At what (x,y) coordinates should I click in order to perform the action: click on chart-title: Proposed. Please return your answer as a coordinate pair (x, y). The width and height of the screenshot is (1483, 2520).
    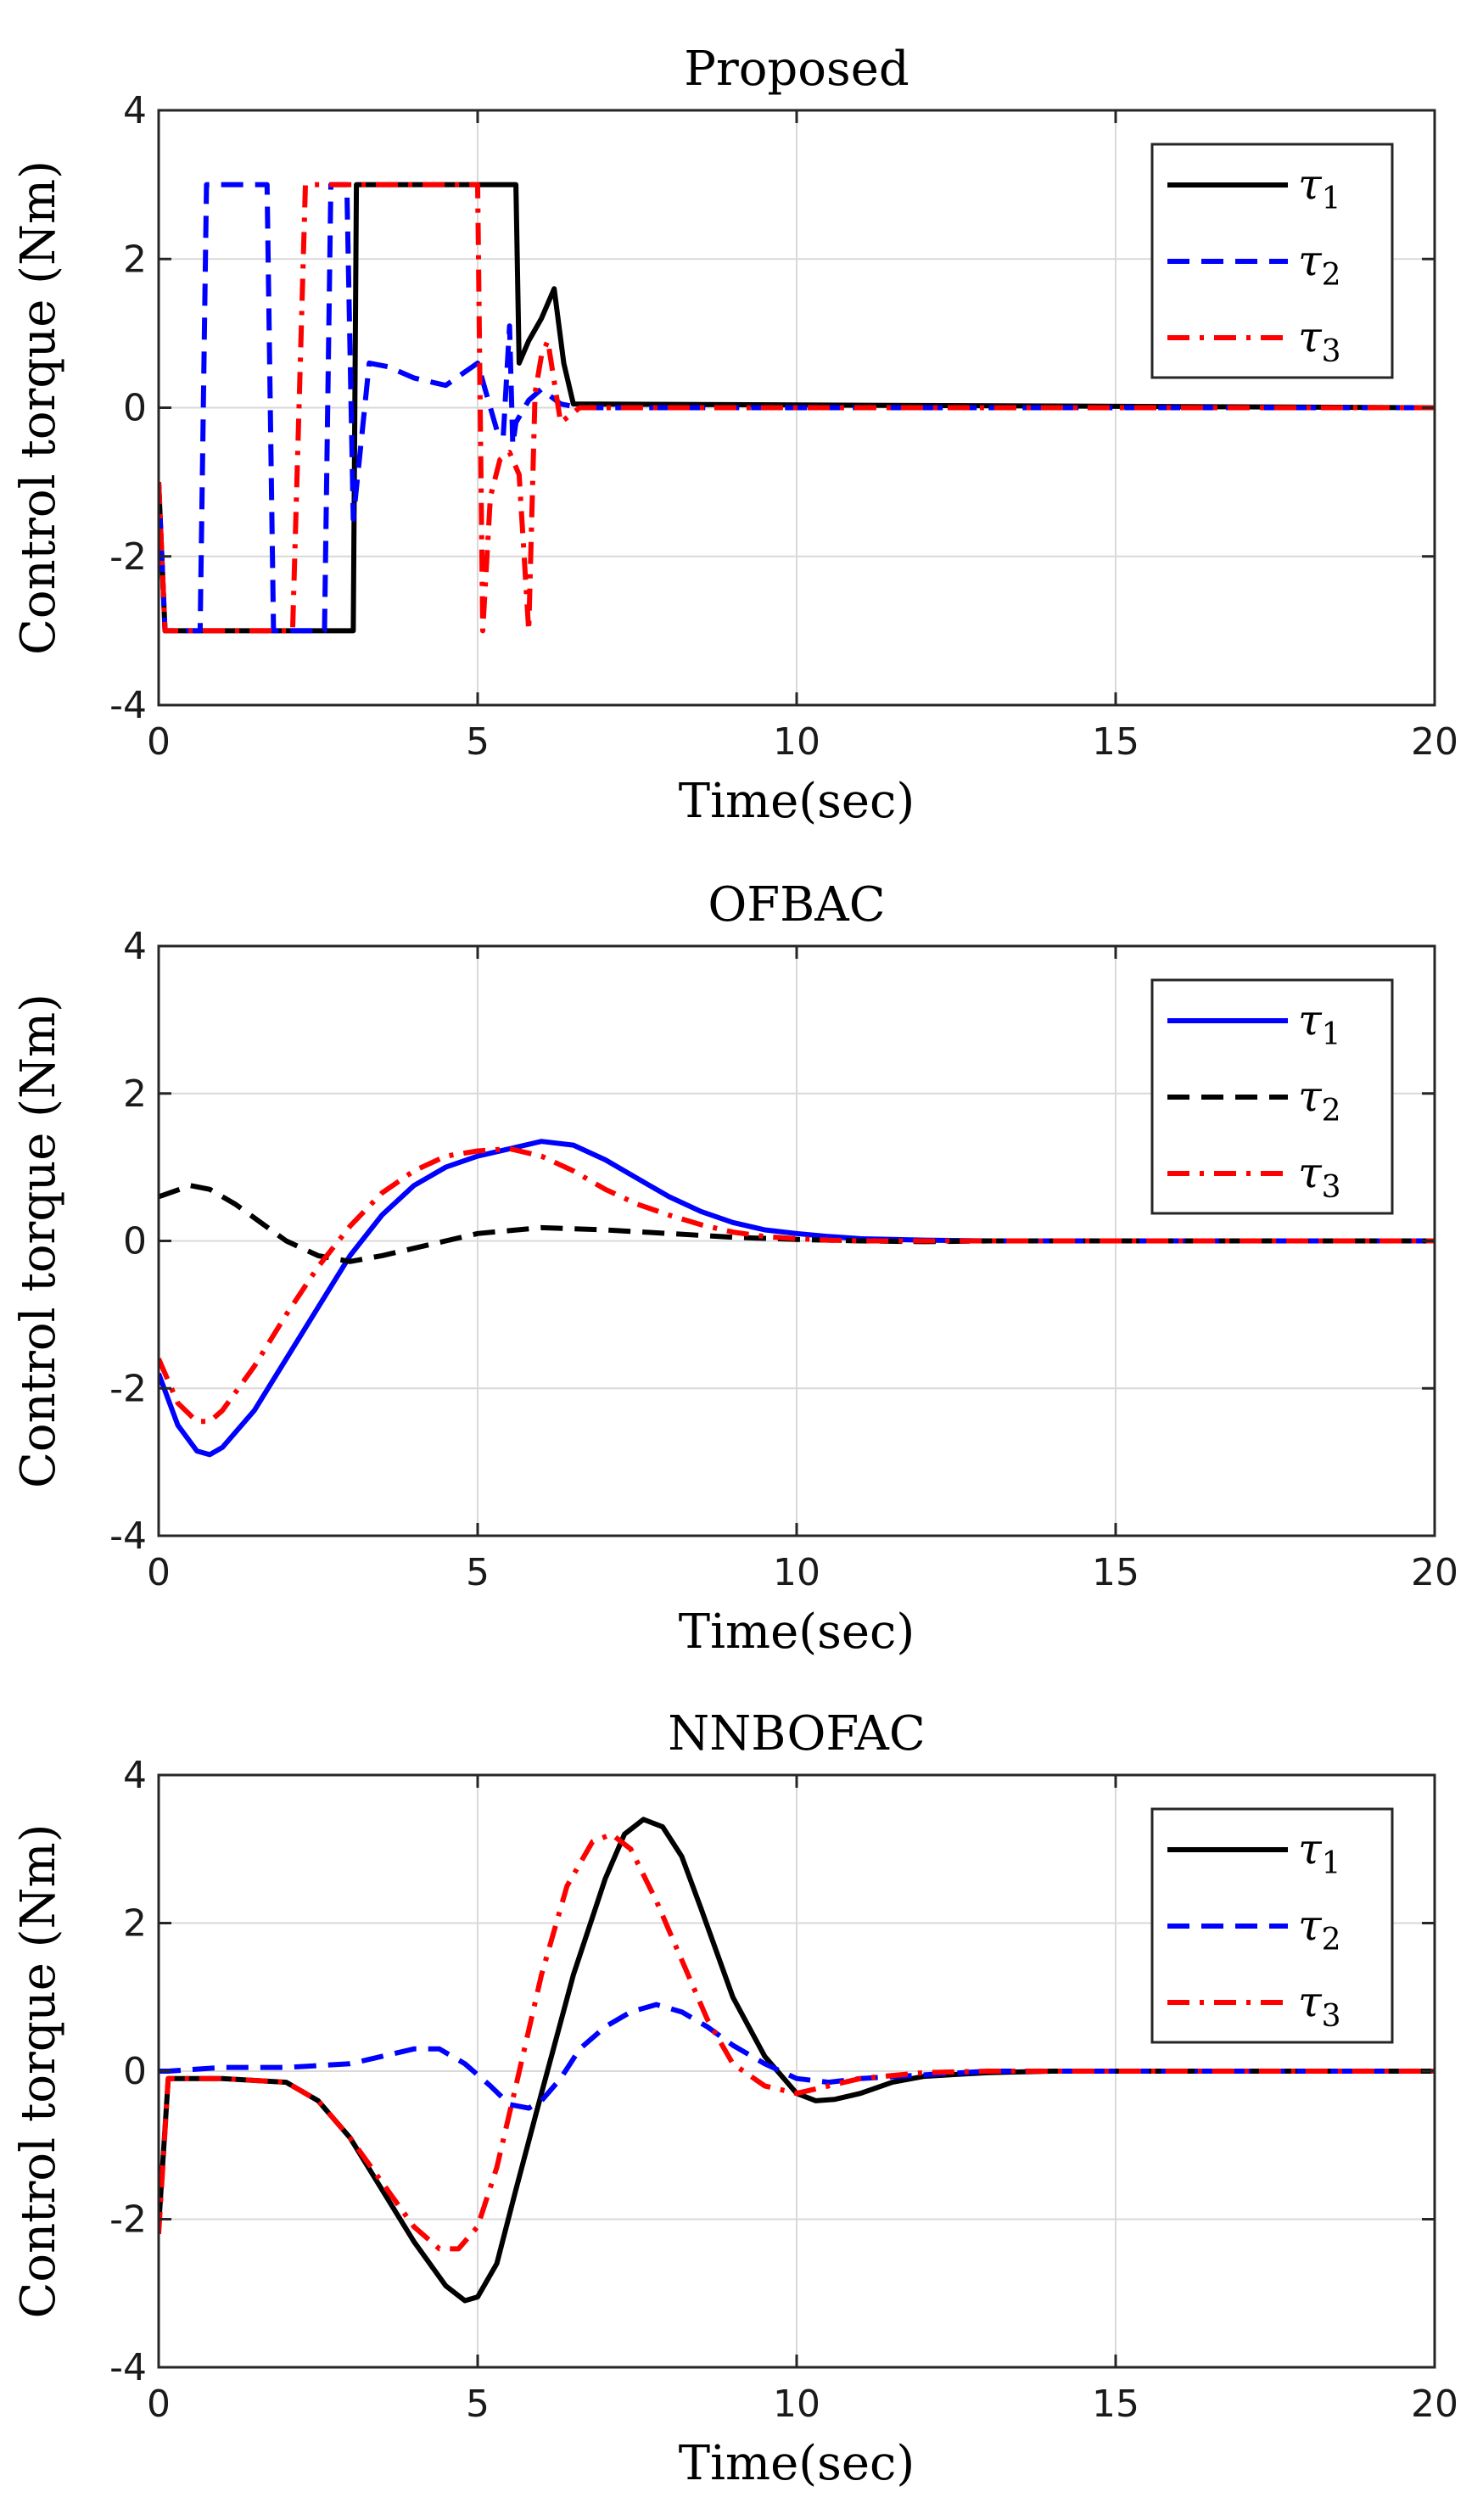
    Looking at the image, I should click on (796, 69).